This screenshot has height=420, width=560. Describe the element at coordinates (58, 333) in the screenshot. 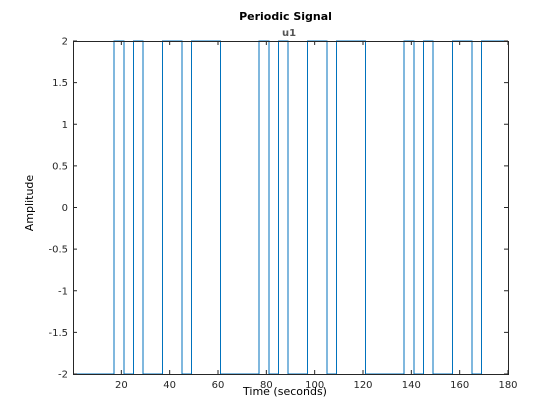

I see `y-tick-label: -1.5` at that location.